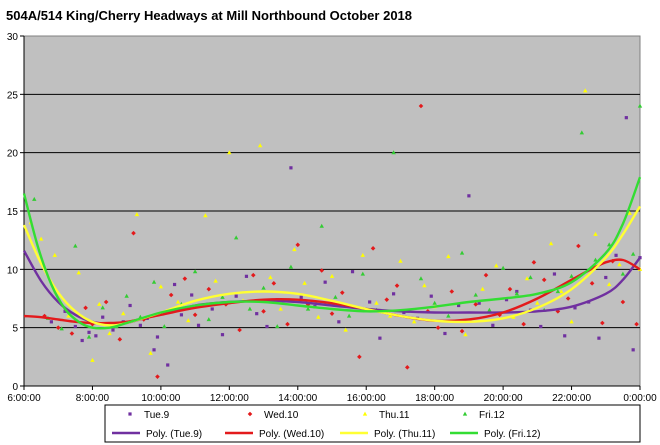 Image resolution: width=660 pixels, height=445 pixels. I want to click on y-tick-label: 20, so click(13, 154).